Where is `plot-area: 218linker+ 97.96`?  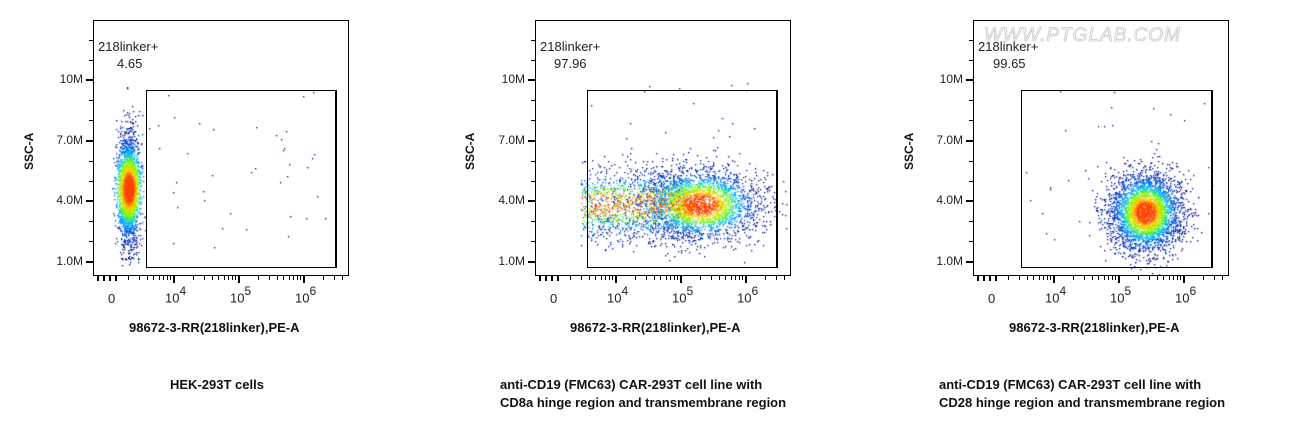
plot-area: 218linker+ 97.96 is located at coordinates (663, 148).